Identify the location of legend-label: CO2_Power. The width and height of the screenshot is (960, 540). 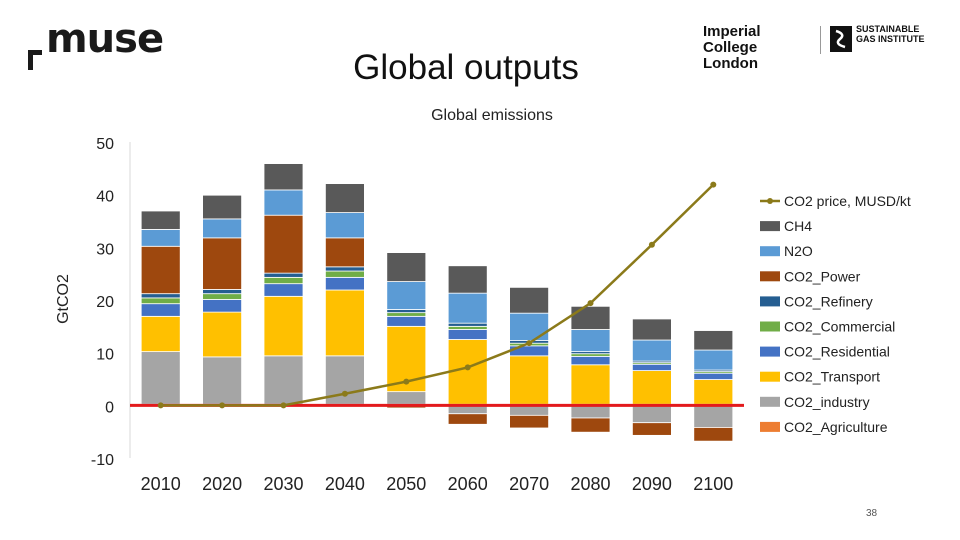
(822, 276).